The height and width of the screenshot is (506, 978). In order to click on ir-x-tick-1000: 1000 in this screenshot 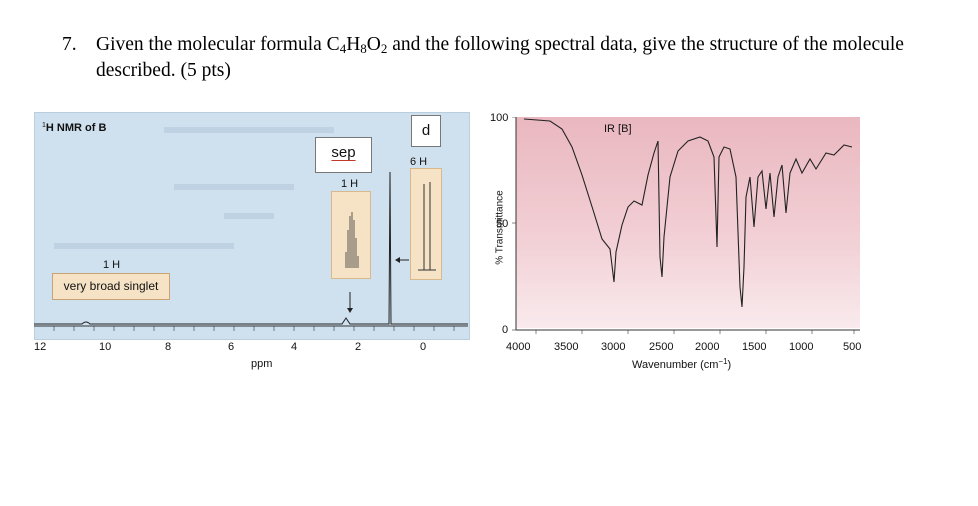, I will do `click(801, 347)`.